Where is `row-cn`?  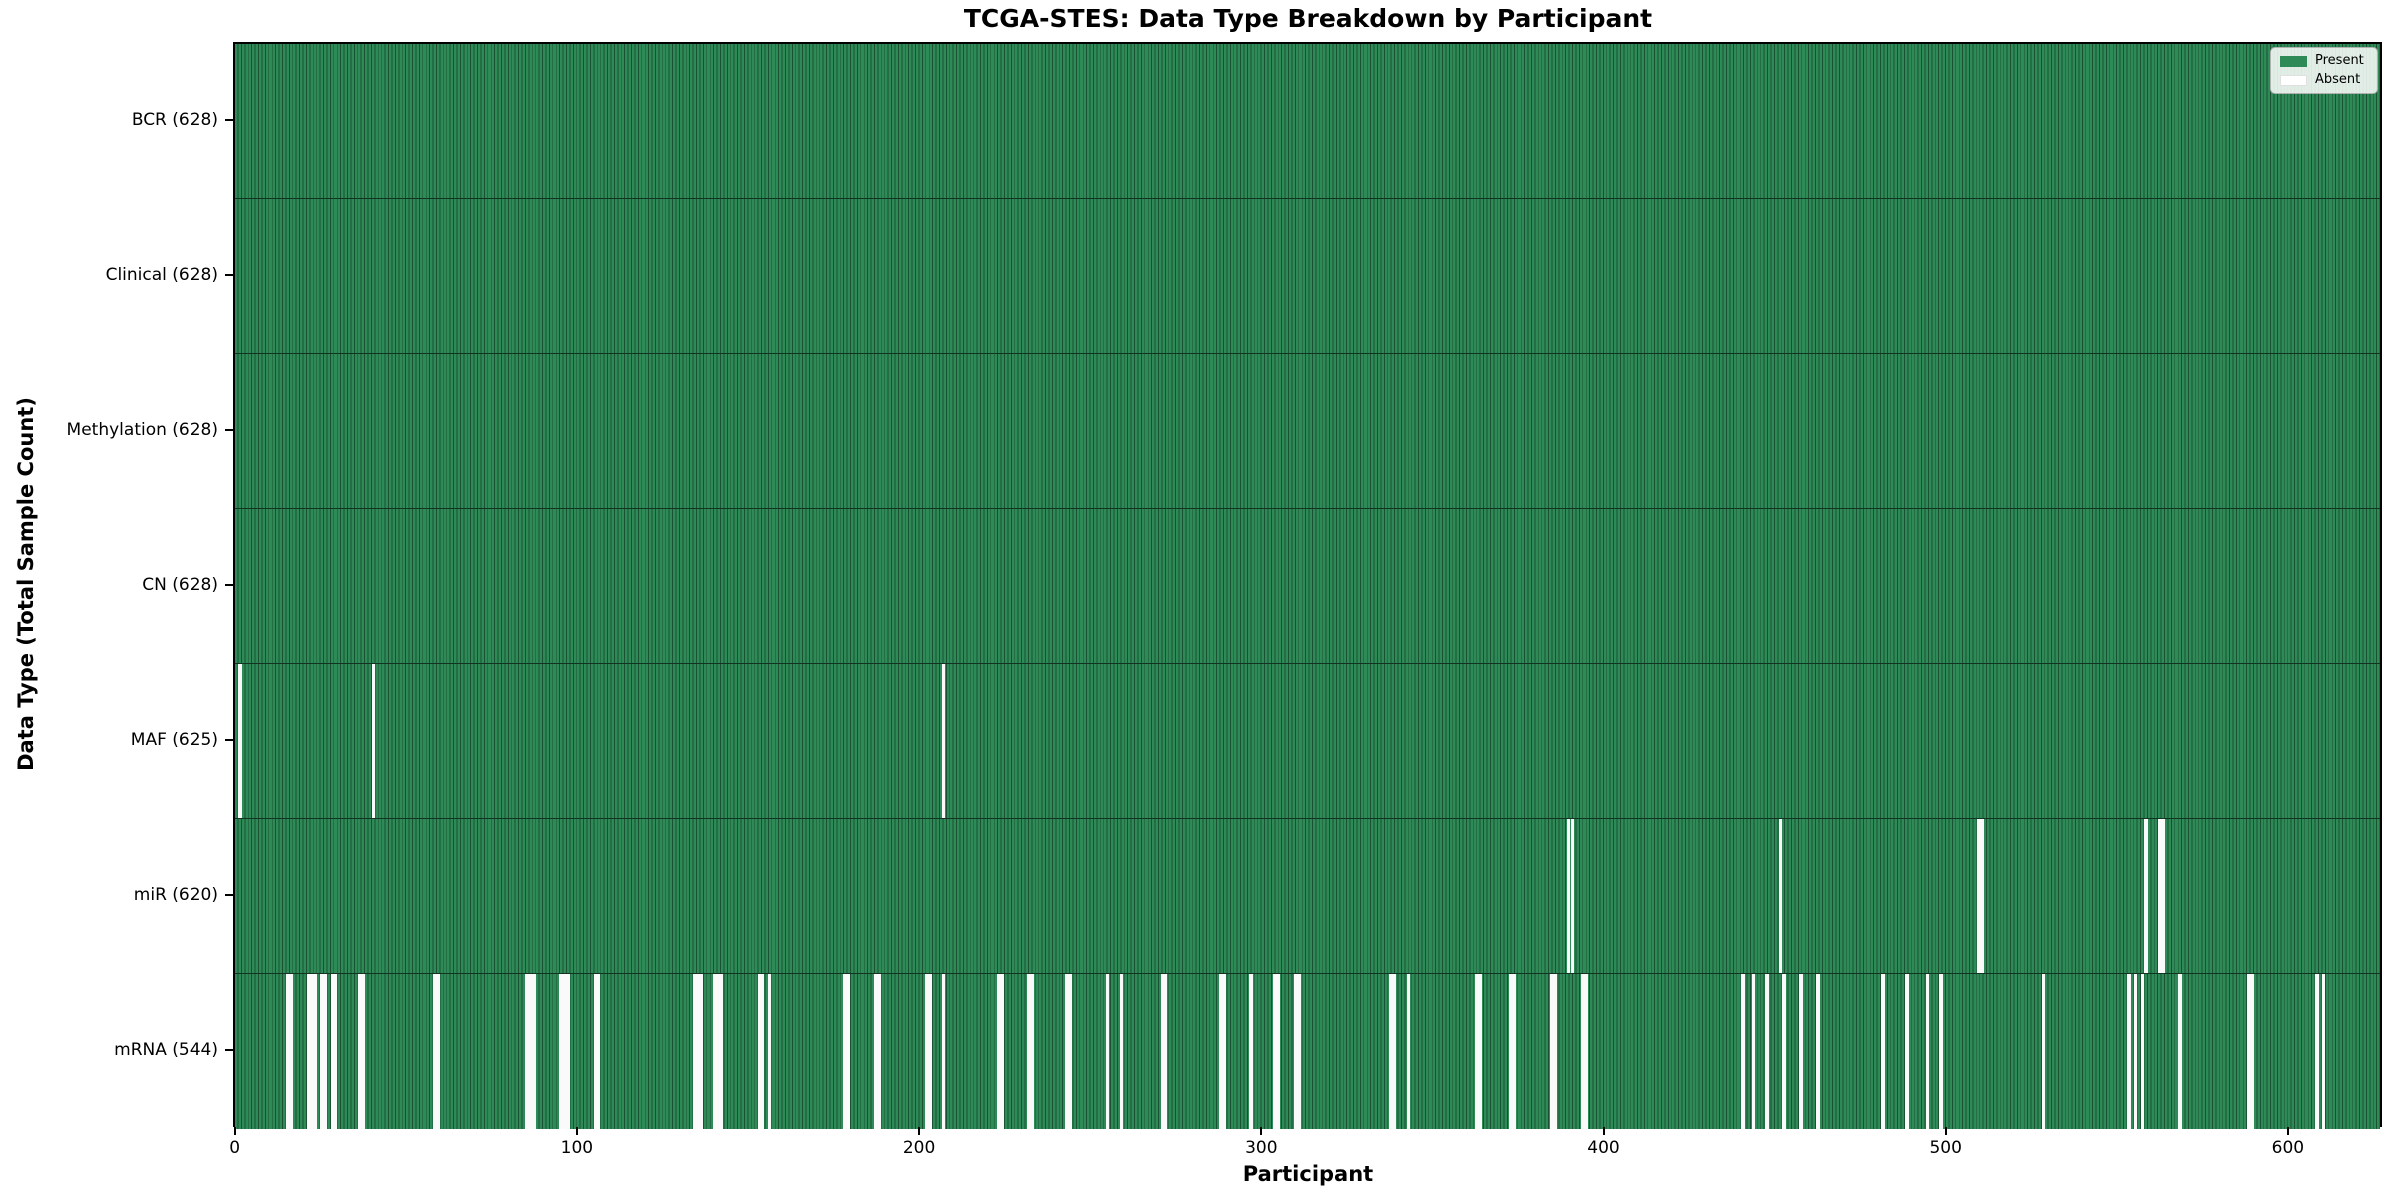
row-cn is located at coordinates (1307, 586).